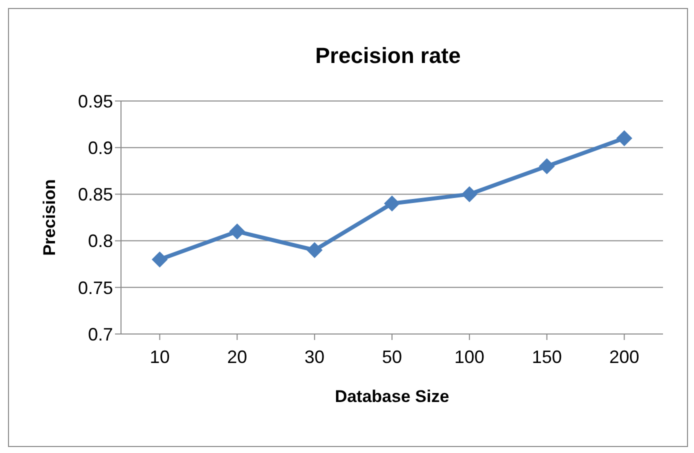 The width and height of the screenshot is (694, 453). What do you see at coordinates (100, 241) in the screenshot?
I see `y-tick-label: 0.8` at bounding box center [100, 241].